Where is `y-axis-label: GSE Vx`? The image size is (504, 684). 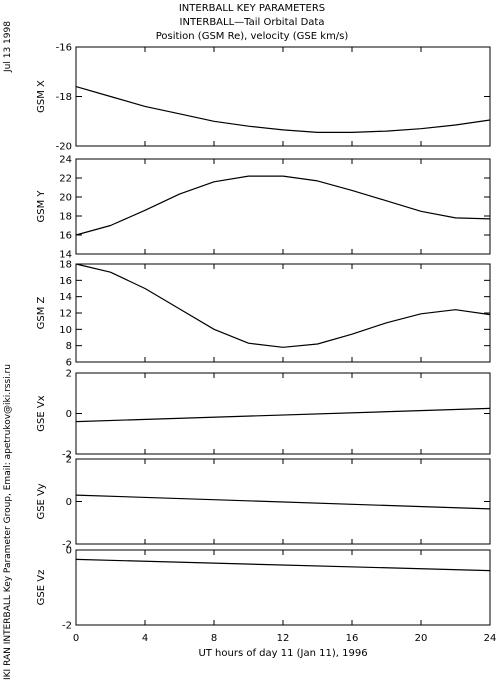
y-axis-label: GSE Vx is located at coordinates (41, 413).